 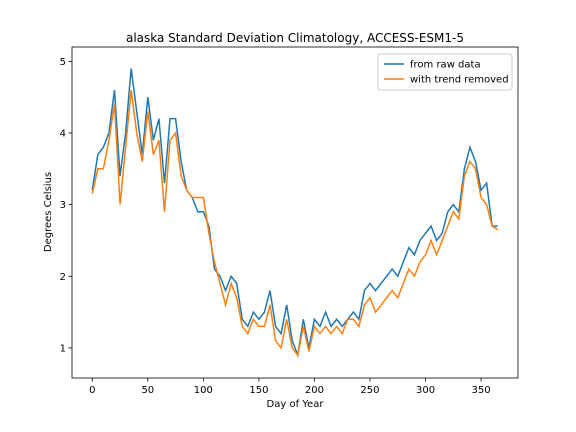 I want to click on x-tick-label: 50, so click(x=147, y=390).